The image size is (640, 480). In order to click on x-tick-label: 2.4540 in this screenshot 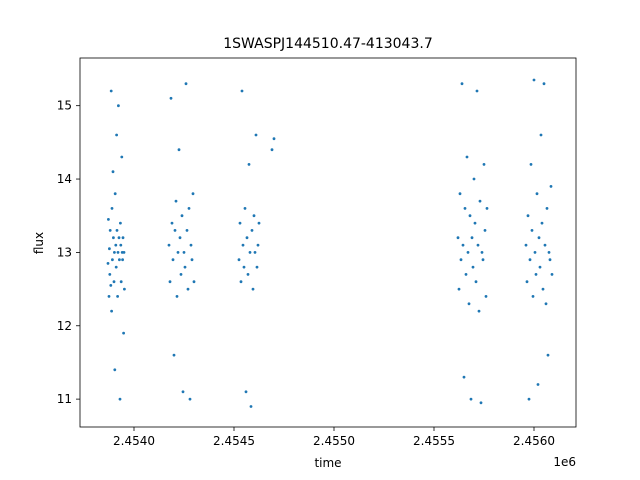, I will do `click(134, 441)`.